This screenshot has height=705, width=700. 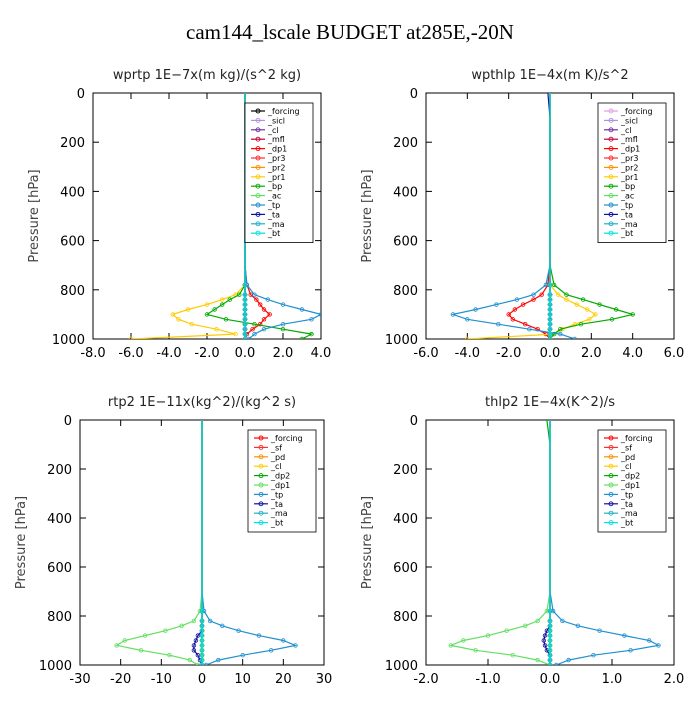 What do you see at coordinates (674, 353) in the screenshot?
I see `x-tick-label: 6.0` at bounding box center [674, 353].